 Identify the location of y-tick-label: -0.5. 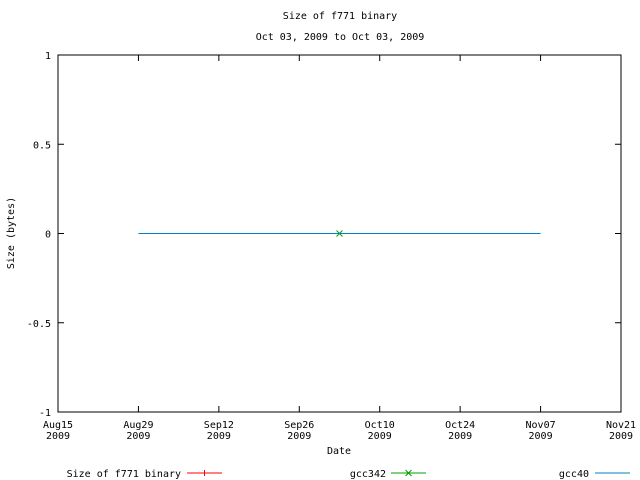
(39, 324).